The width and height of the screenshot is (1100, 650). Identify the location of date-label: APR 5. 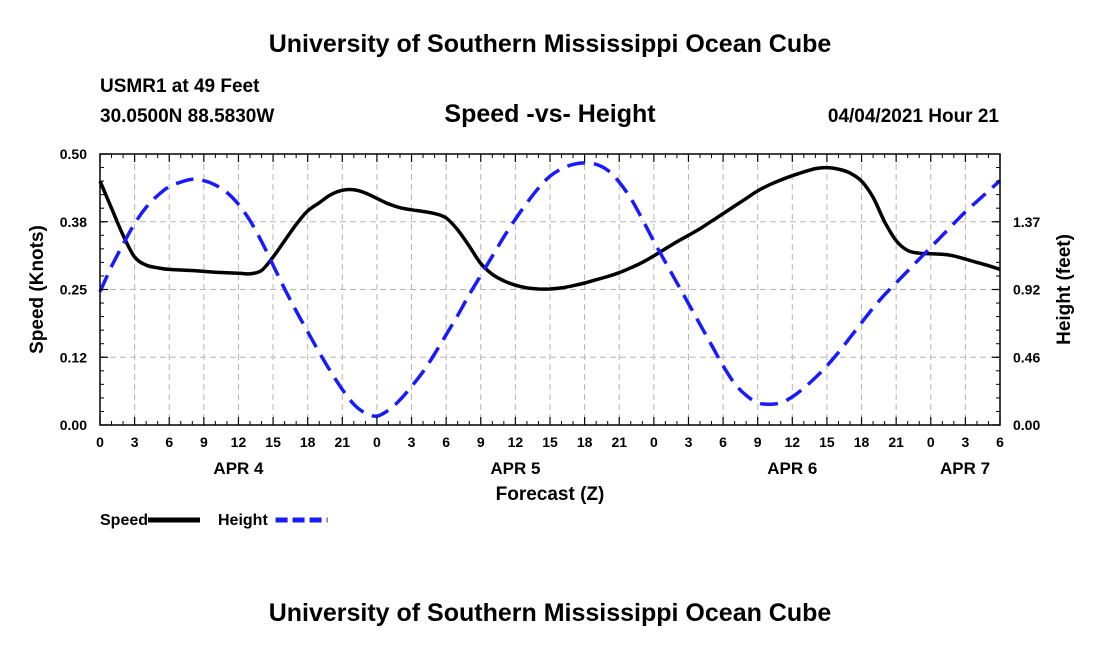
(515, 468).